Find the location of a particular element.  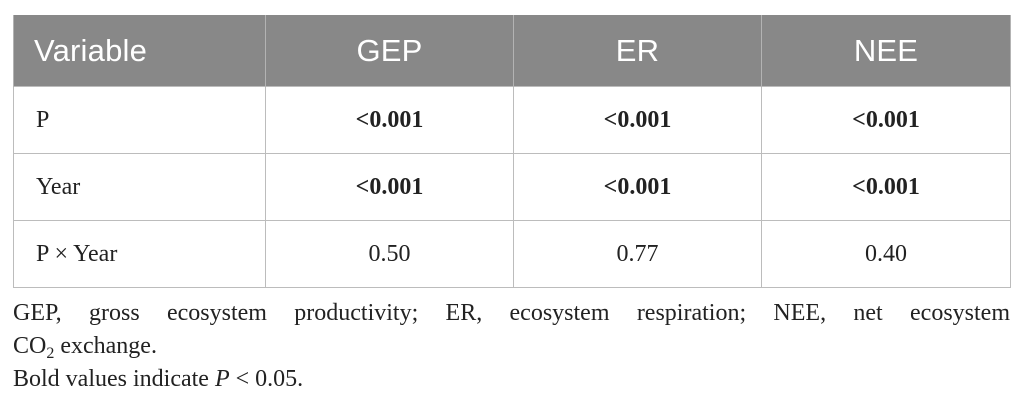

cell-pxyear-er: 0.77 is located at coordinates (637, 254).